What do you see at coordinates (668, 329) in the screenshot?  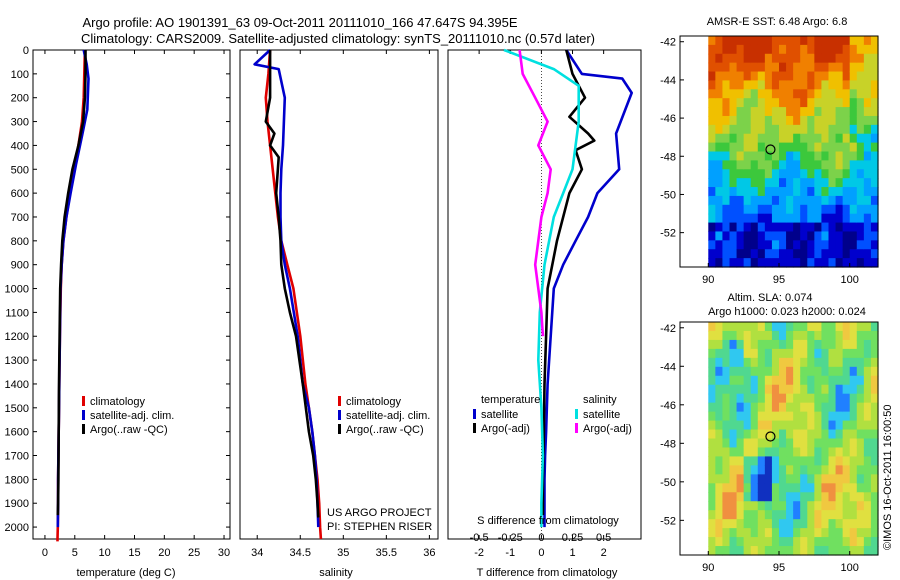 I see `lat-tick-label: -42` at bounding box center [668, 329].